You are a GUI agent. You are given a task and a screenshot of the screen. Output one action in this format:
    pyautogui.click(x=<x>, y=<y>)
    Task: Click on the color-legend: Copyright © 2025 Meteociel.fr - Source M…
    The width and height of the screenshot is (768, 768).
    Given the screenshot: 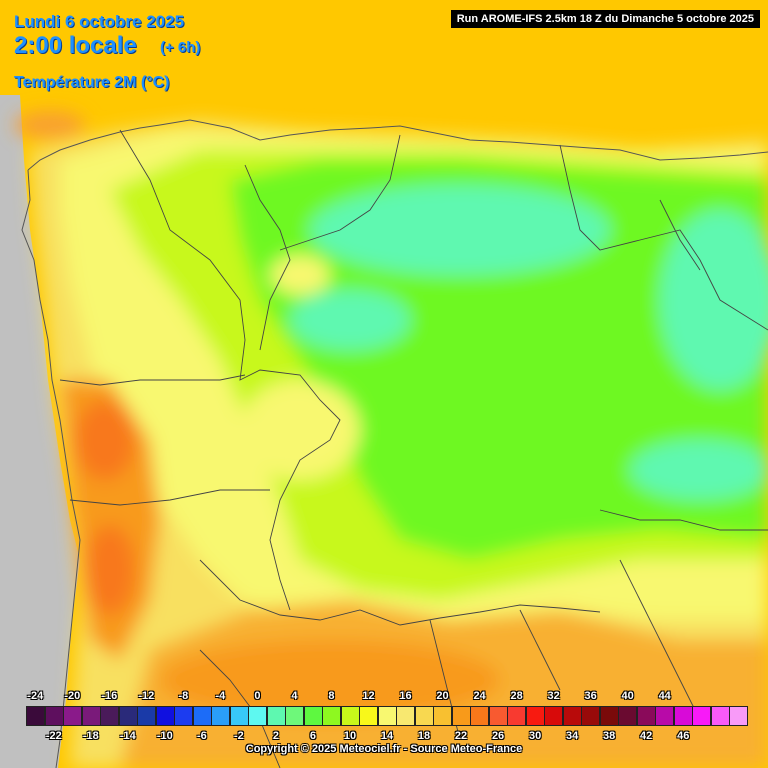 What is the action you would take?
    pyautogui.click(x=384, y=727)
    